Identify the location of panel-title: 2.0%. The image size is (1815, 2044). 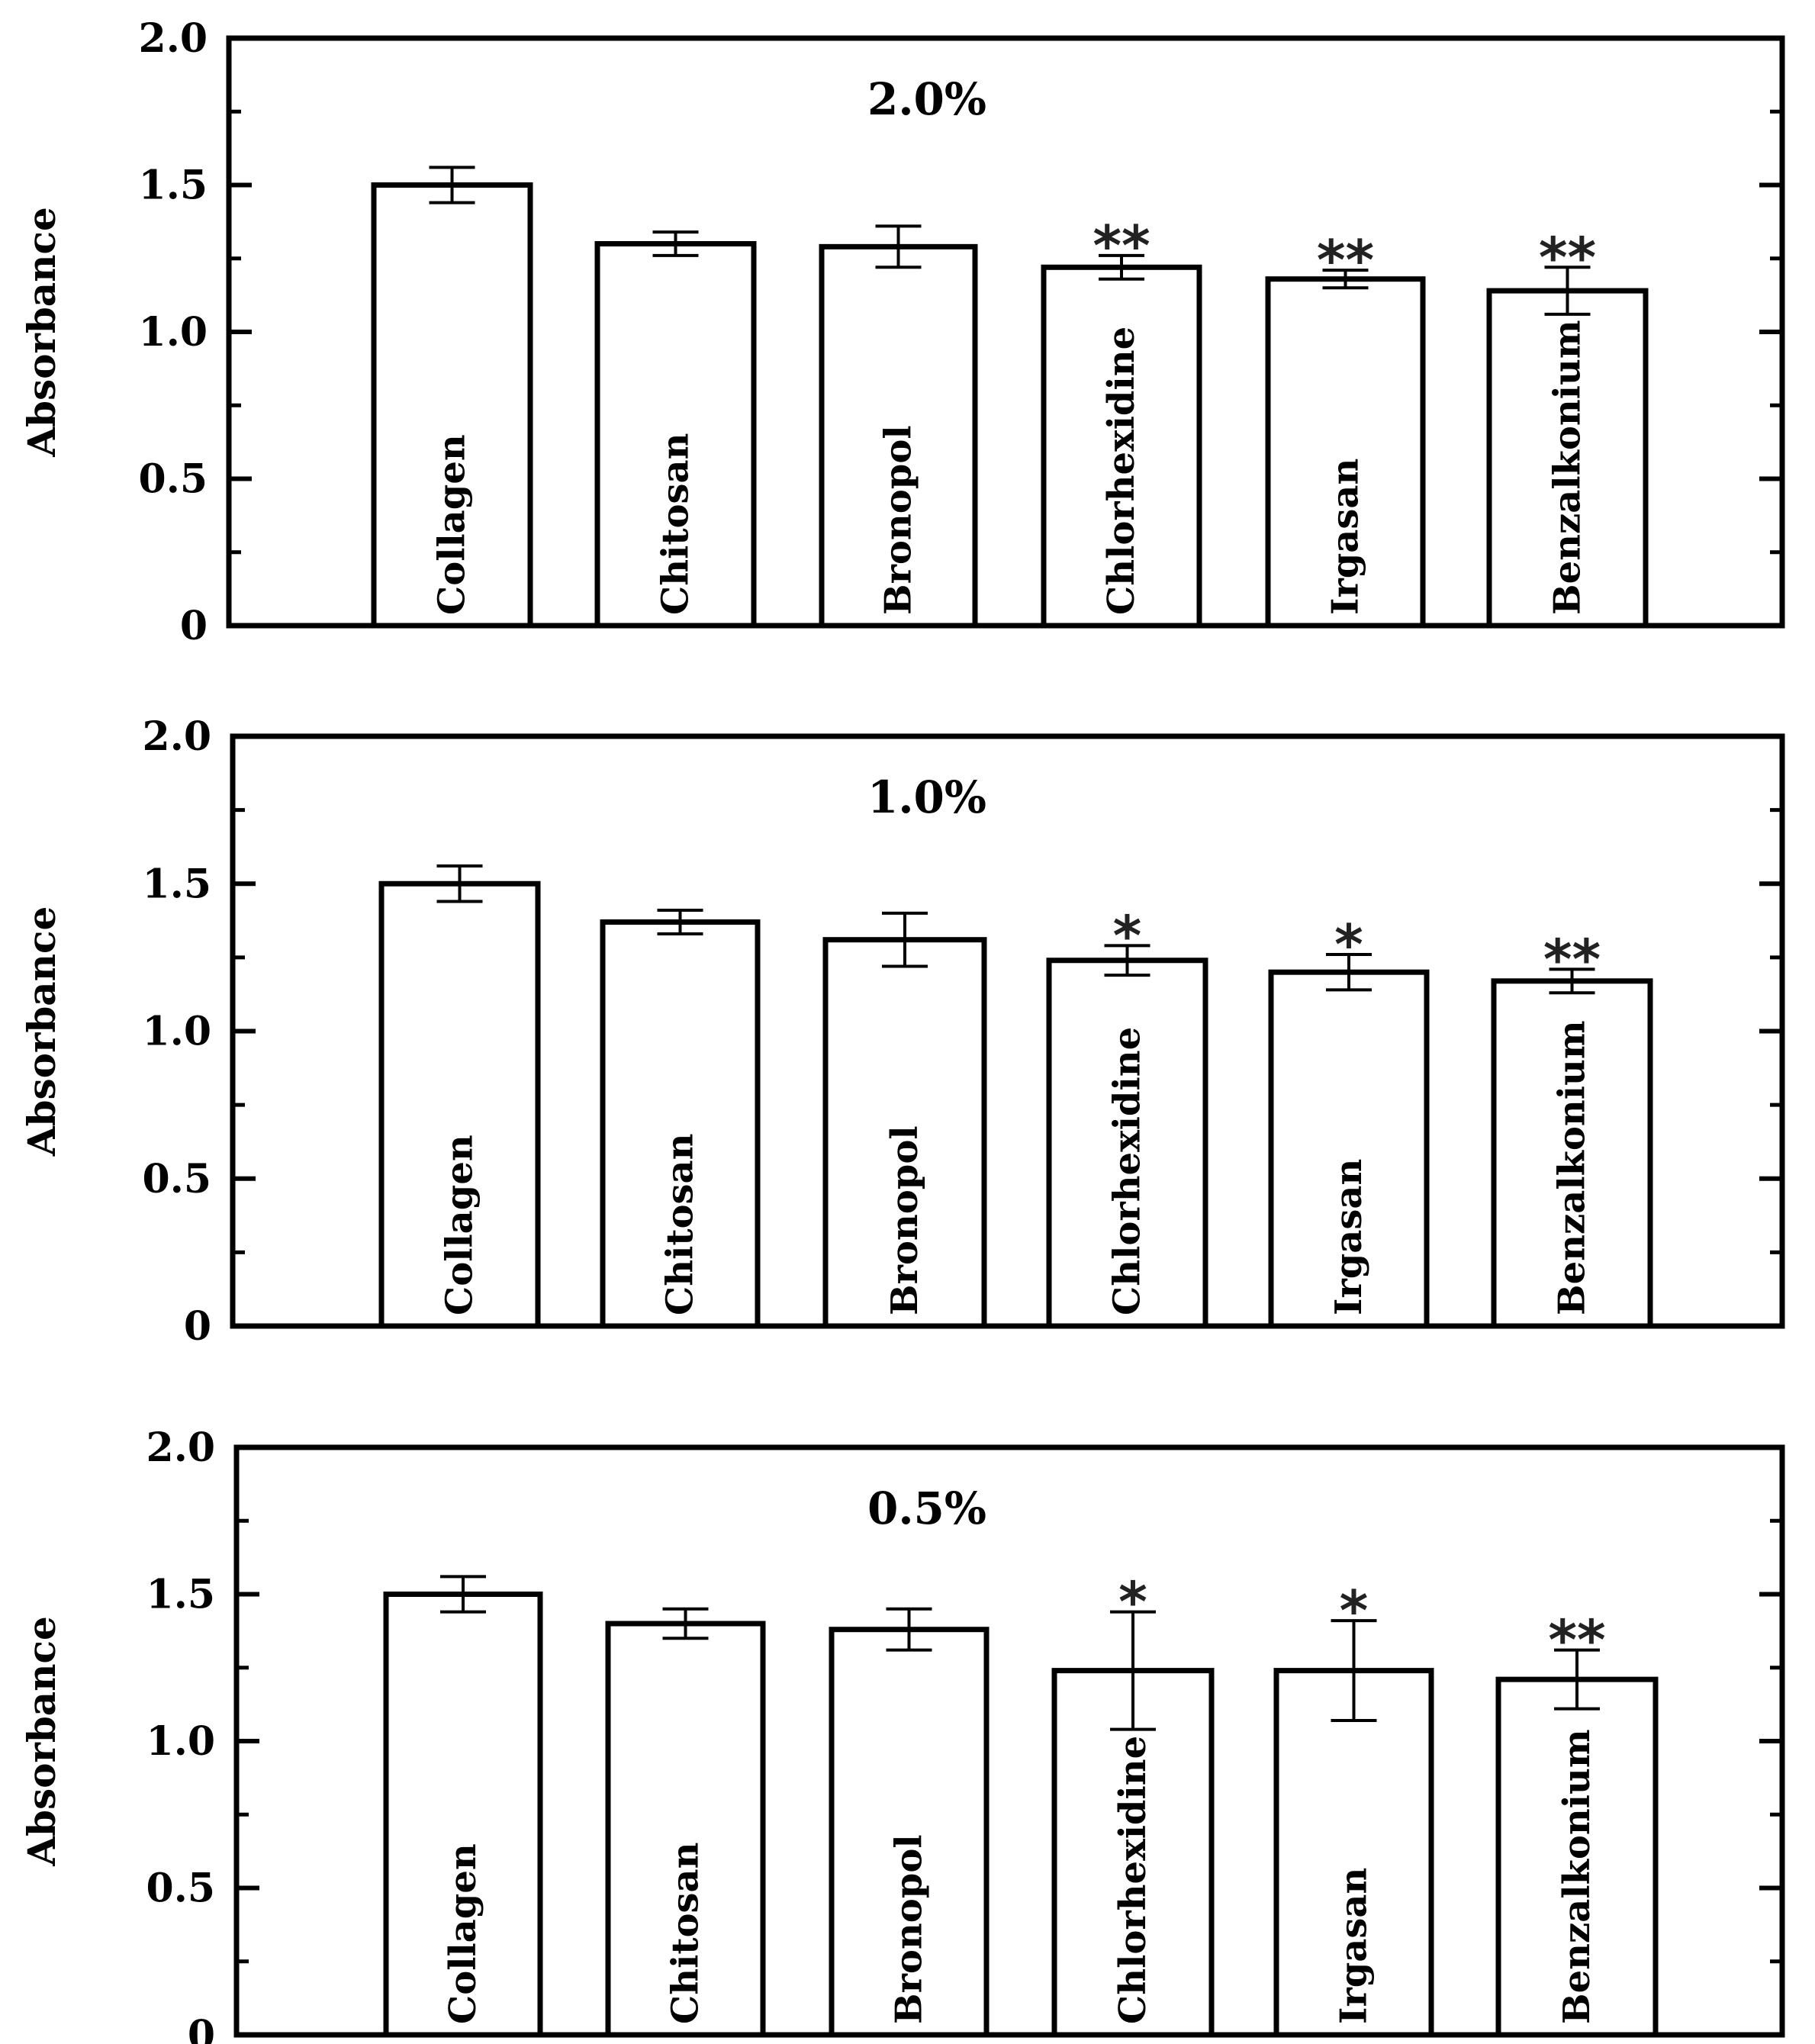
(926, 99).